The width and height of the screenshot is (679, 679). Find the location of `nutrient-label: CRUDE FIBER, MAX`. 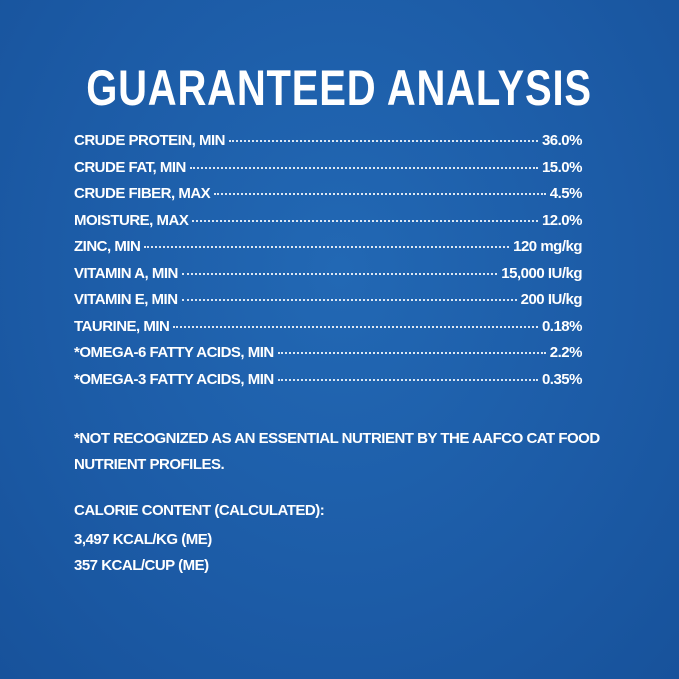

nutrient-label: CRUDE FIBER, MAX is located at coordinates (142, 193).